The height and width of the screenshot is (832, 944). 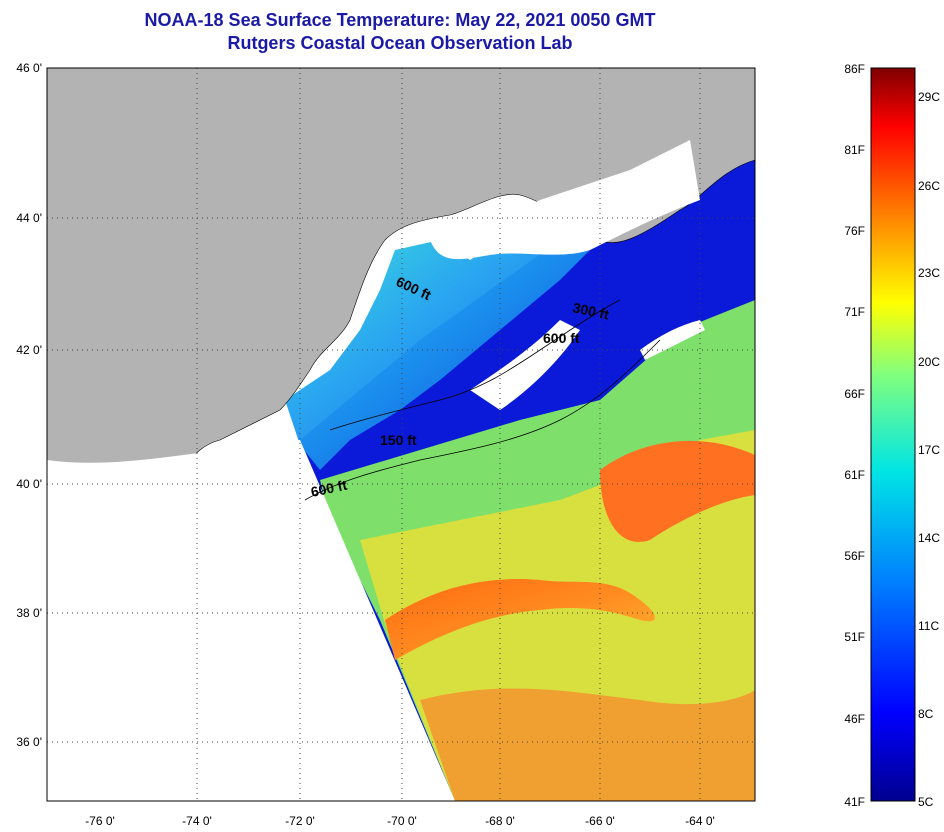 I want to click on contour-label: 150 ft, so click(x=398, y=440).